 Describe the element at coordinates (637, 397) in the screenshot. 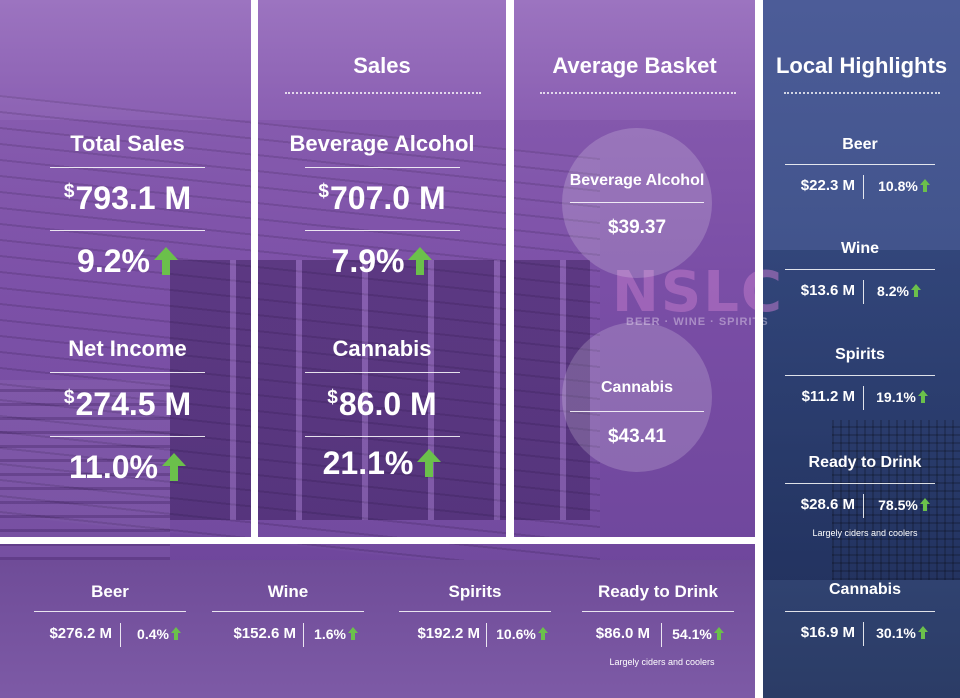

I see `cannabis-basket-circle` at that location.